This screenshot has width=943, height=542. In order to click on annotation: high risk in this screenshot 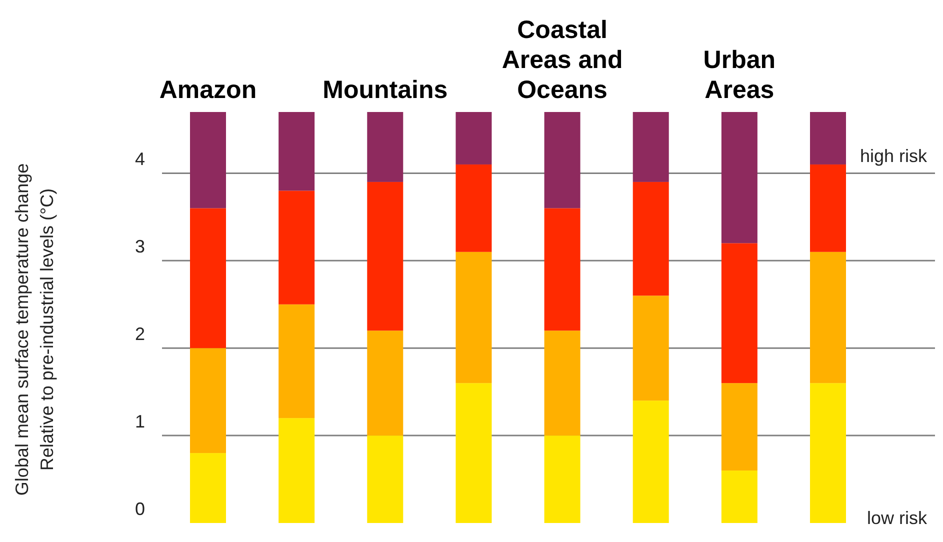, I will do `click(894, 156)`.